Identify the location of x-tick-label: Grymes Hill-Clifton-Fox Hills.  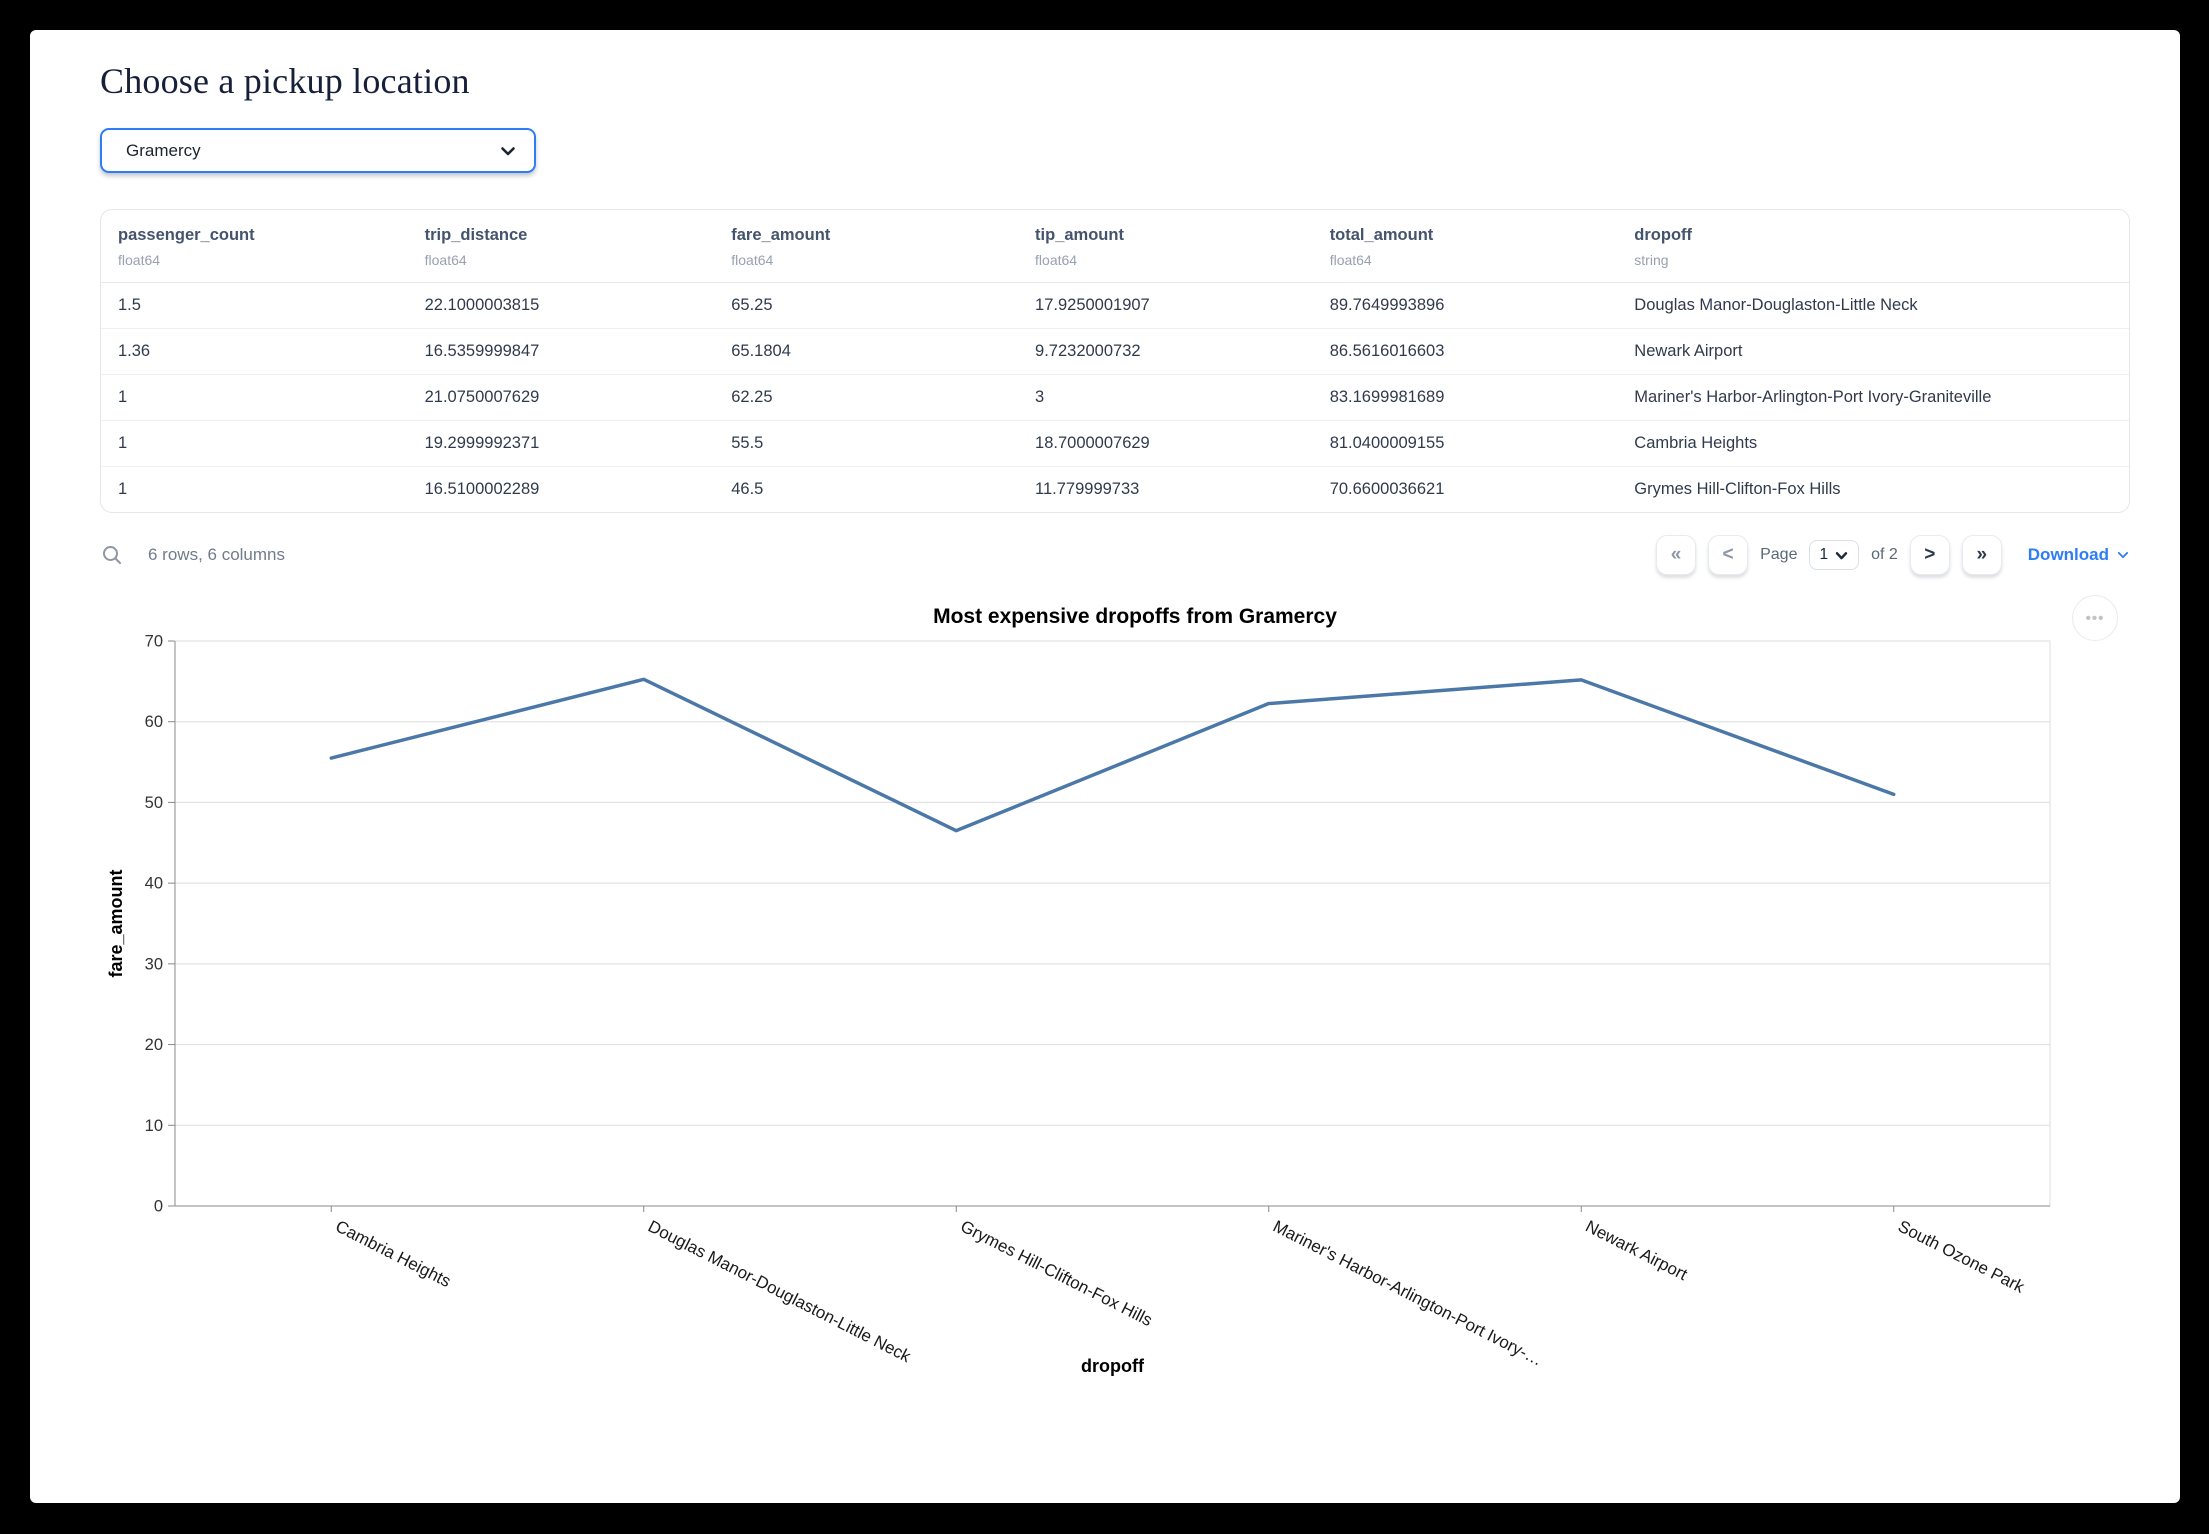
(1056, 1273).